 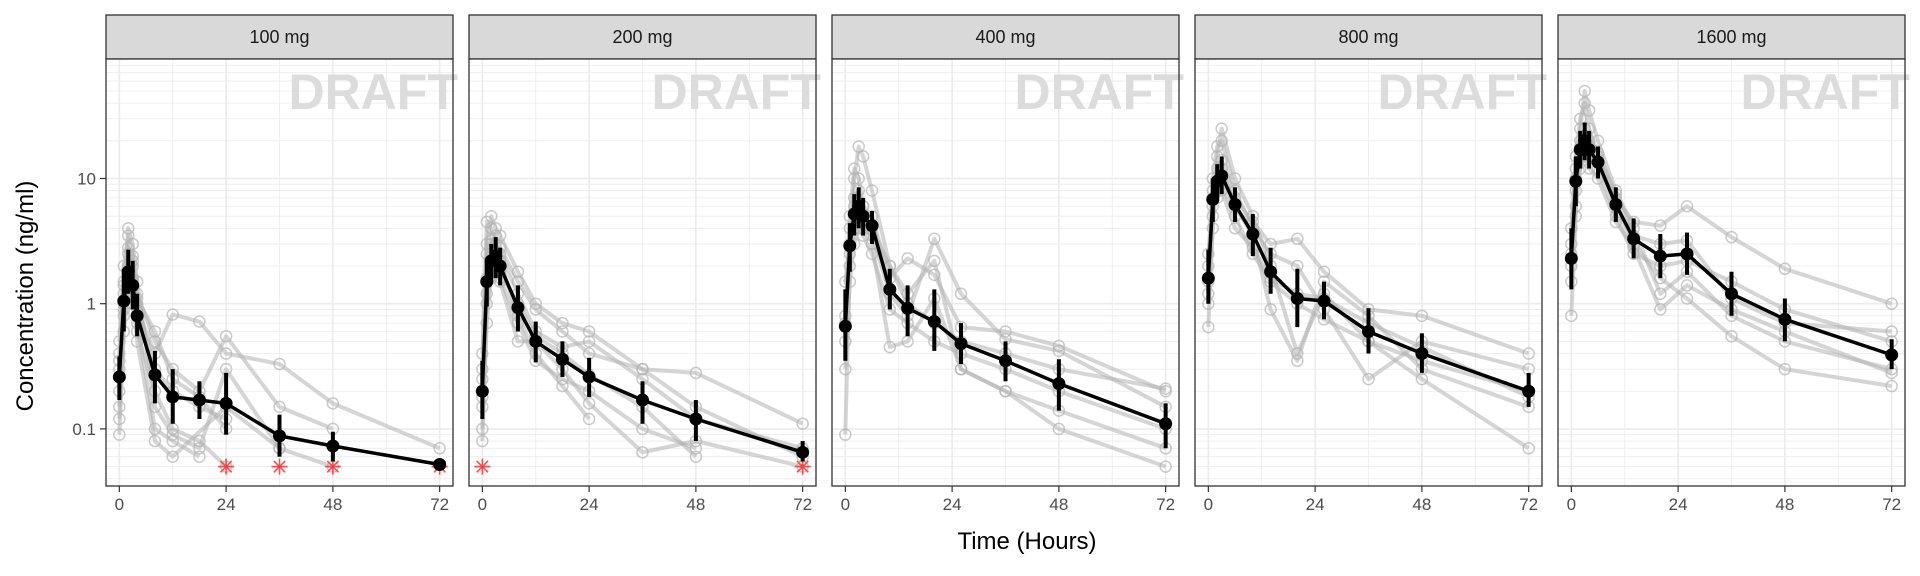 I want to click on y-axis-title: Concentration (ng/ml), so click(x=25, y=296).